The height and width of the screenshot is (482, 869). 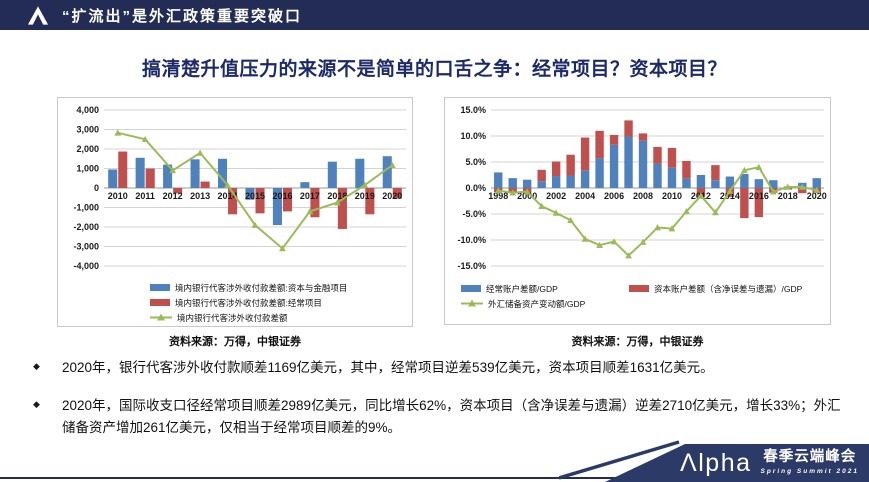 I want to click on event-subtitle: Spring Summit 2021, so click(x=809, y=471).